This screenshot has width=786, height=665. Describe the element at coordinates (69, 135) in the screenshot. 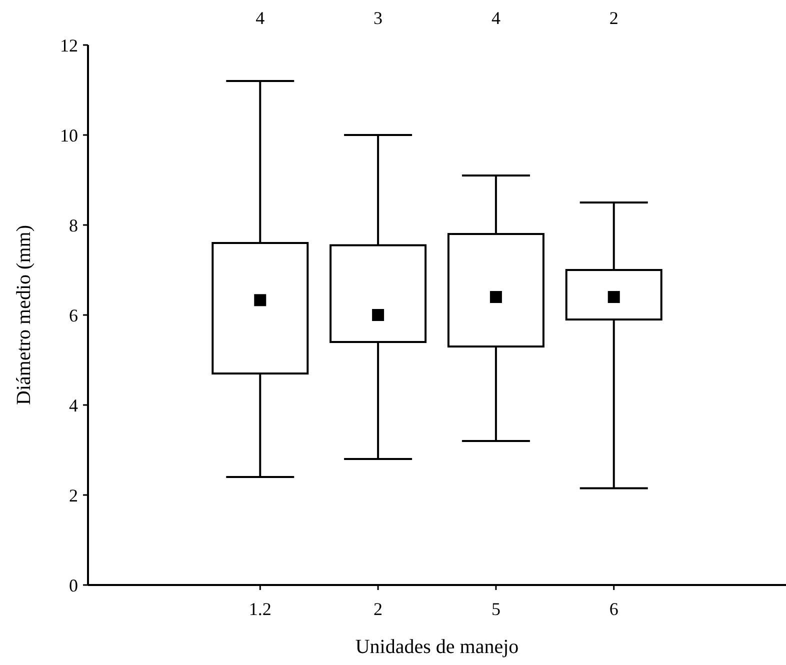

I see `y-tick-label: 10` at that location.